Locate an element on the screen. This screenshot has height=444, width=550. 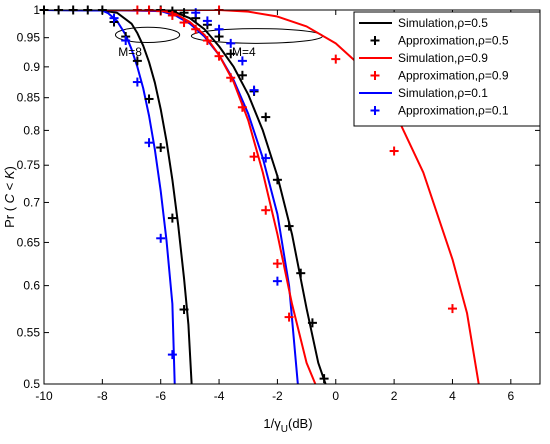
legend-label: Simulation,ρ=0.9 is located at coordinates (443, 58).